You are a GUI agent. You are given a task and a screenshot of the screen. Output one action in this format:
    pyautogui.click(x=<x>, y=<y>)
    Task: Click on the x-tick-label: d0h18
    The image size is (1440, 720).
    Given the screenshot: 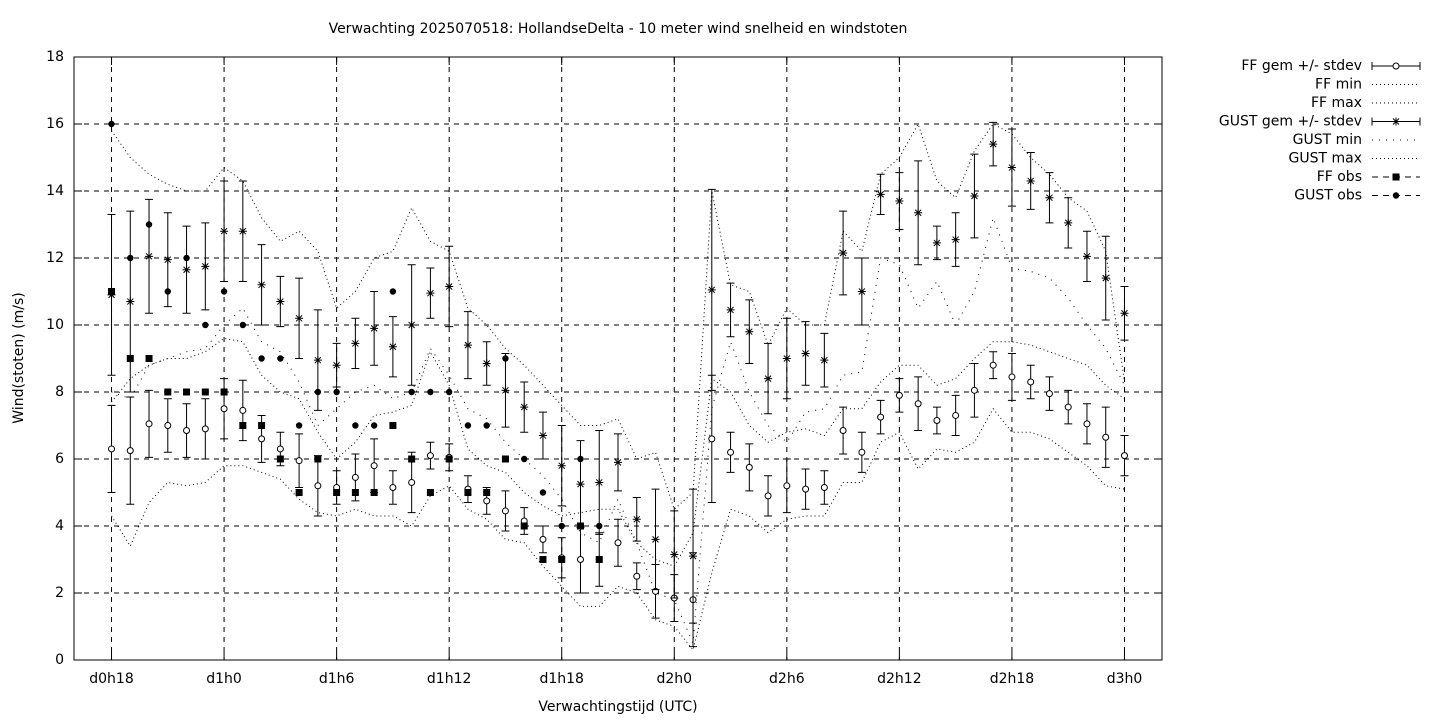 What is the action you would take?
    pyautogui.click(x=111, y=679)
    